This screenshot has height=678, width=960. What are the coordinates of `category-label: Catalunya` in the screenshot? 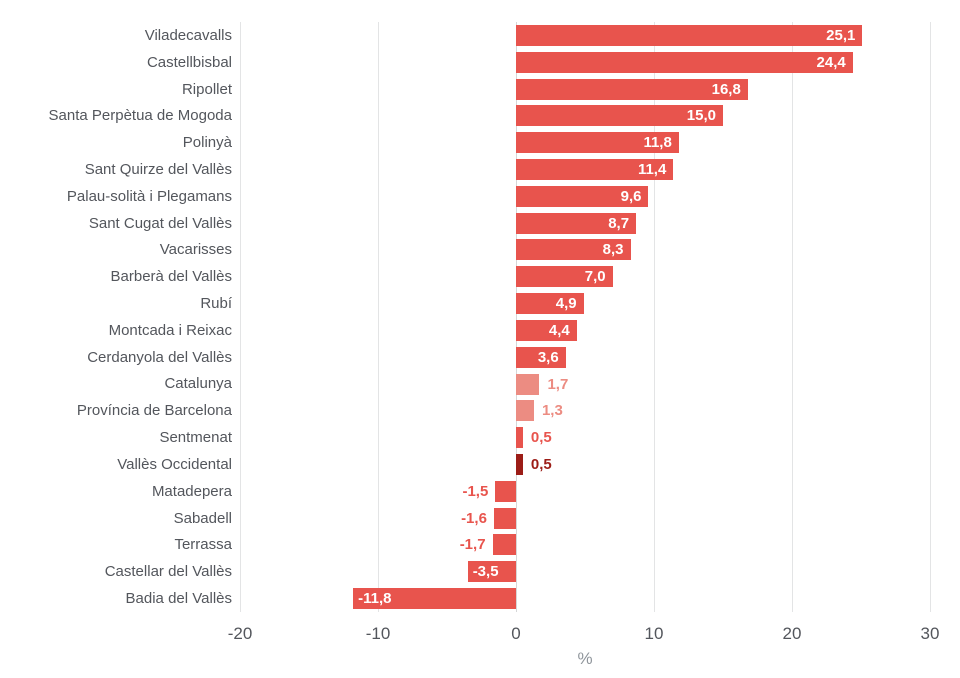 It's located at (198, 384).